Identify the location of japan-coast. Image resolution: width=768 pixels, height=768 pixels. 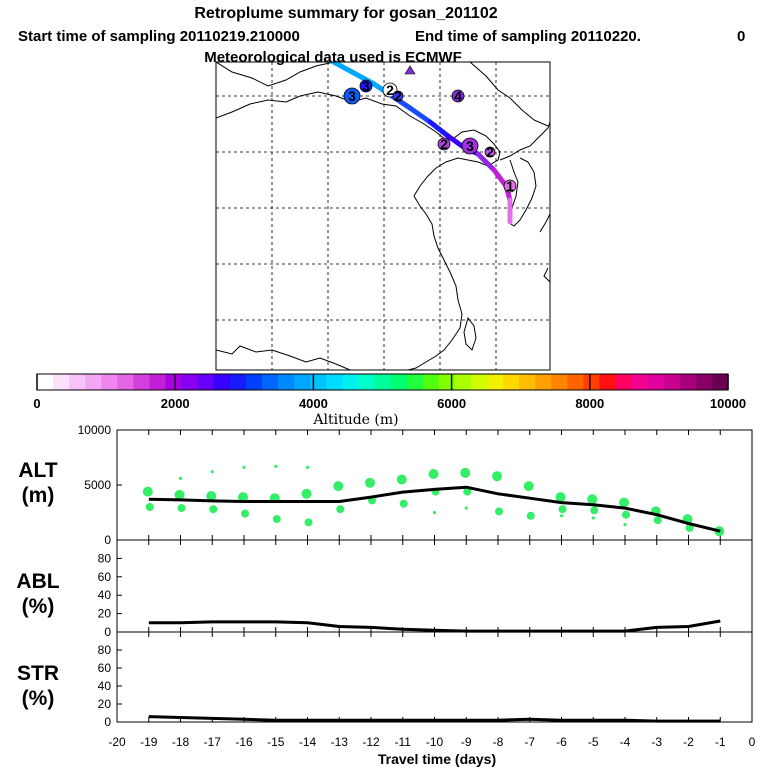
(544, 248).